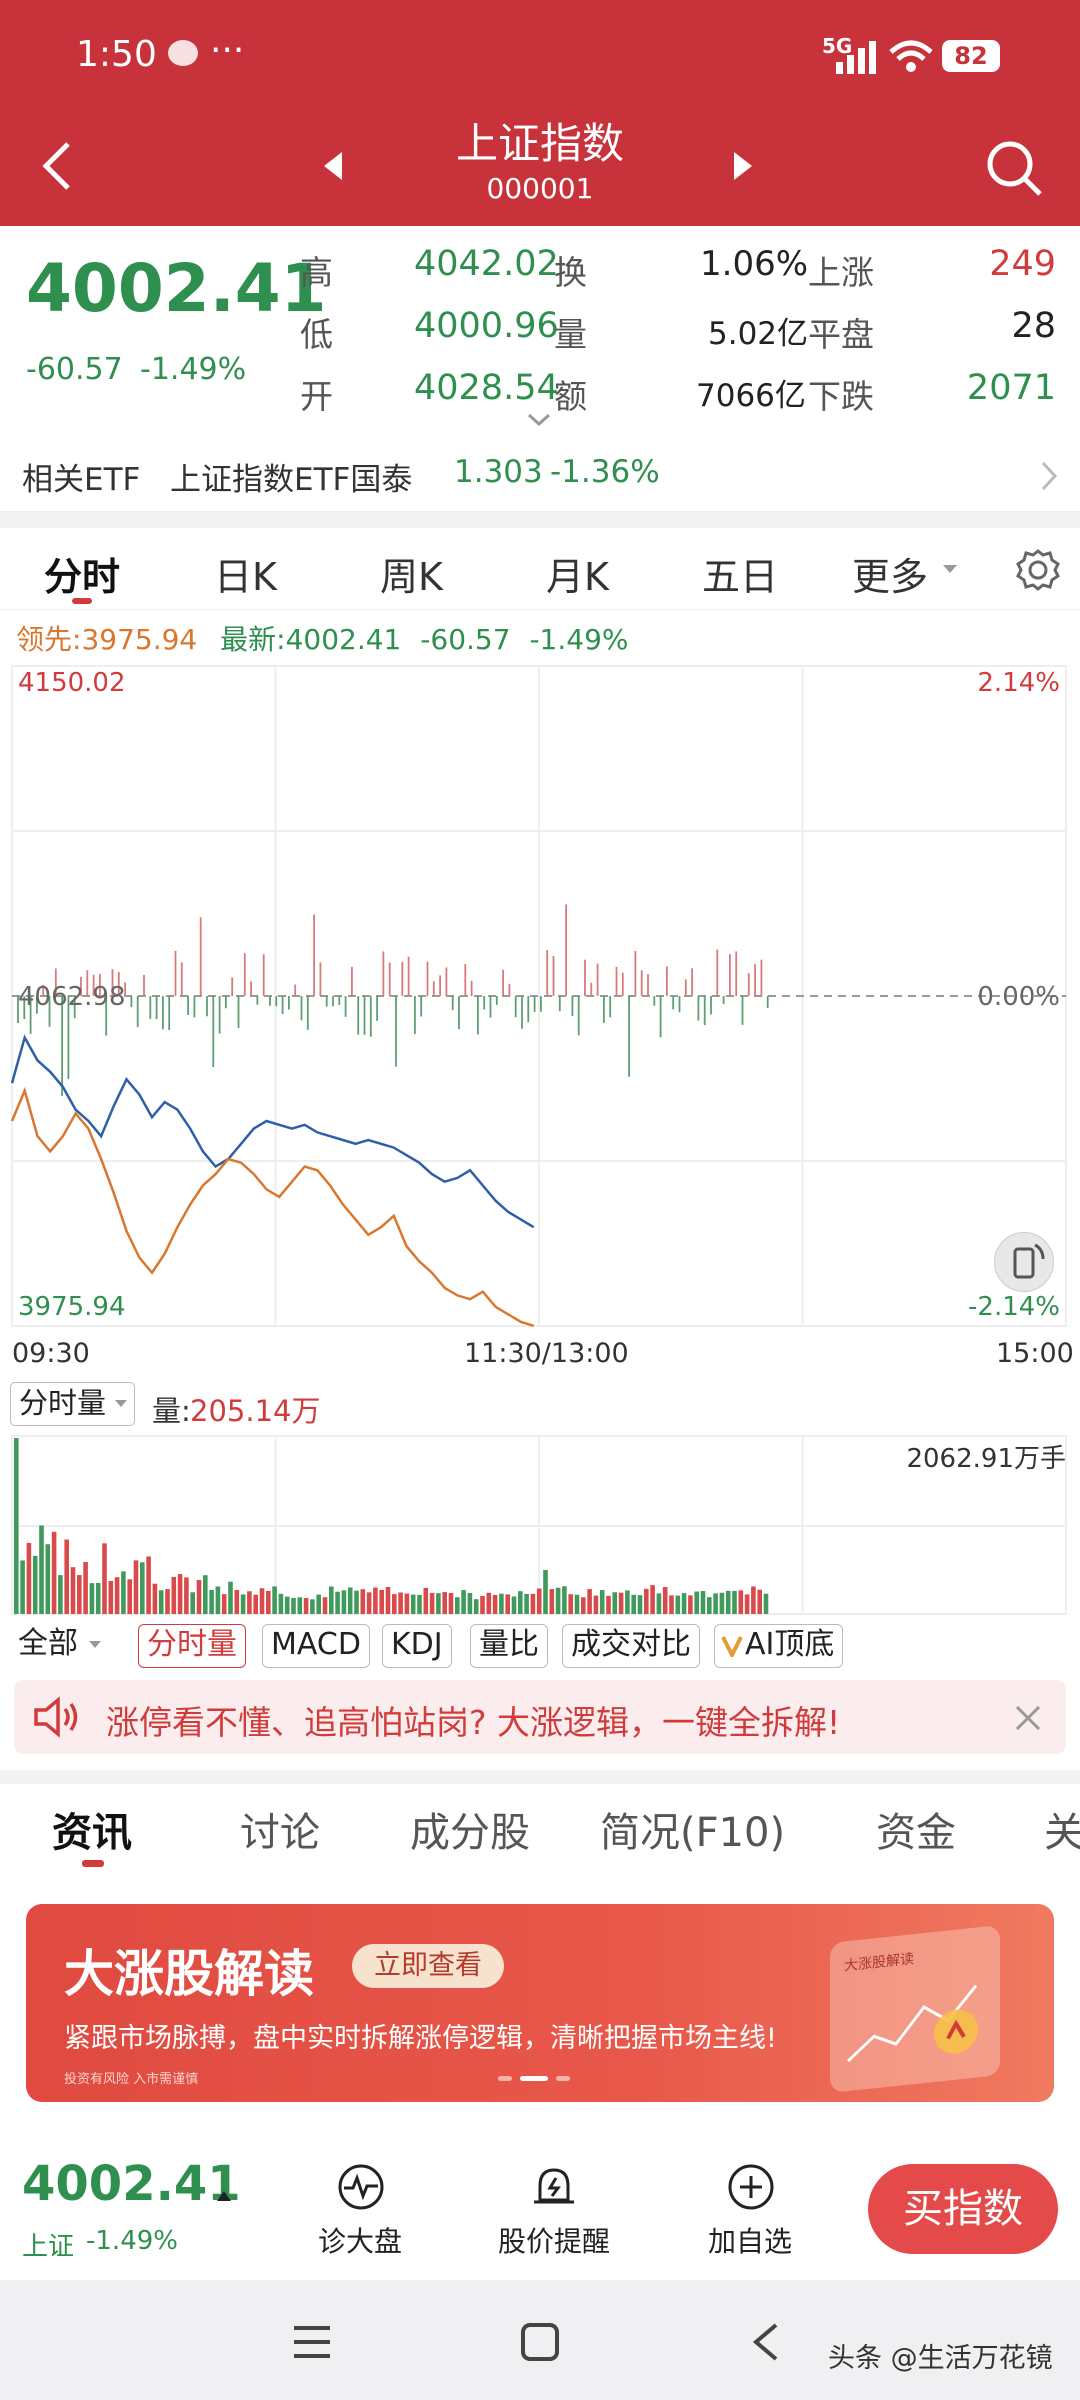 This screenshot has width=1080, height=2400. I want to click on tab-constituents: 成分股, so click(470, 1833).